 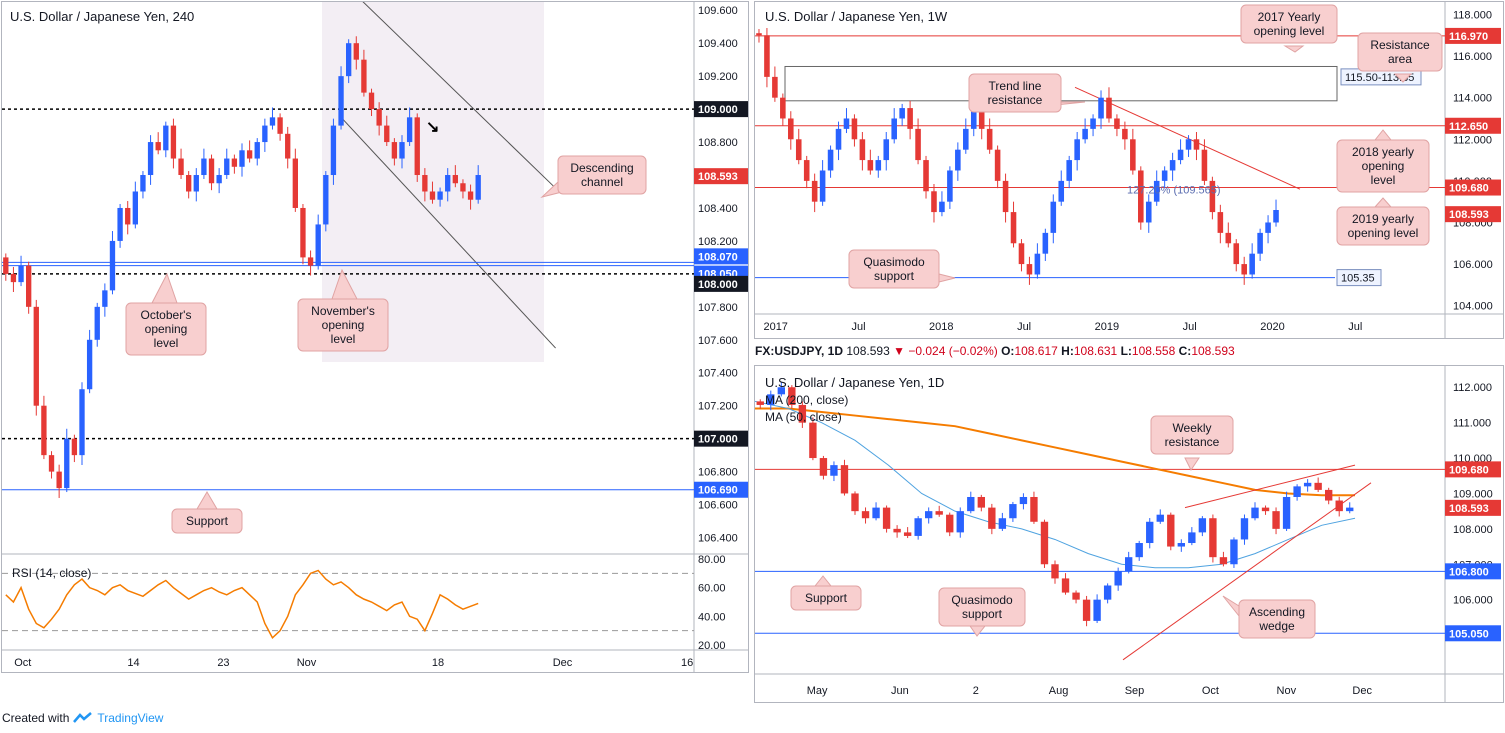 I want to click on price1d-y-tick: 106.000, so click(x=1473, y=601).